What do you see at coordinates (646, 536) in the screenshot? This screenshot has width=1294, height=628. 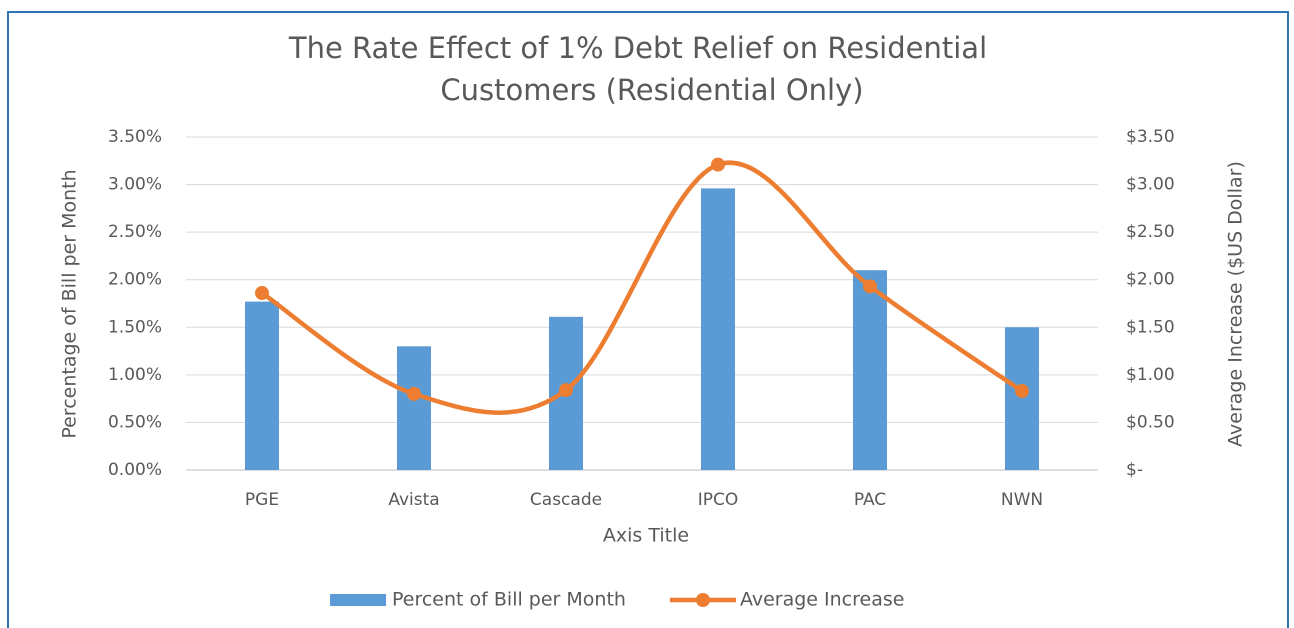 I see `x-axis-title: Axis Title` at bounding box center [646, 536].